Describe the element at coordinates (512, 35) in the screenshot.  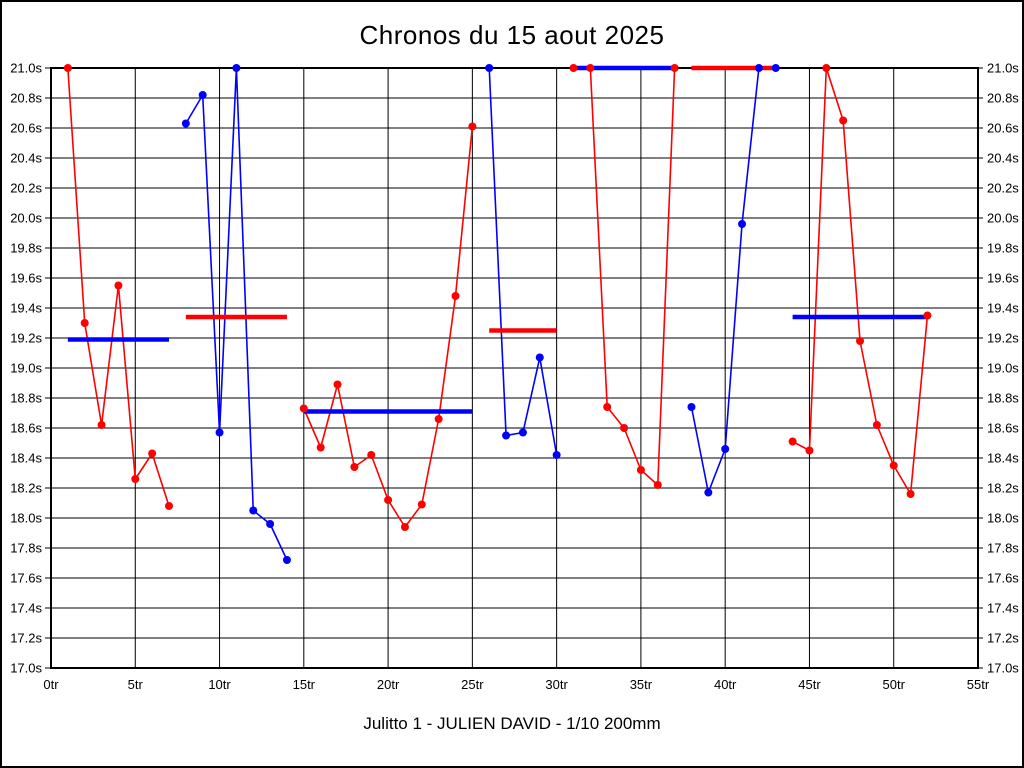
I see `chart-title: Chronos du 15 aout 2025` at that location.